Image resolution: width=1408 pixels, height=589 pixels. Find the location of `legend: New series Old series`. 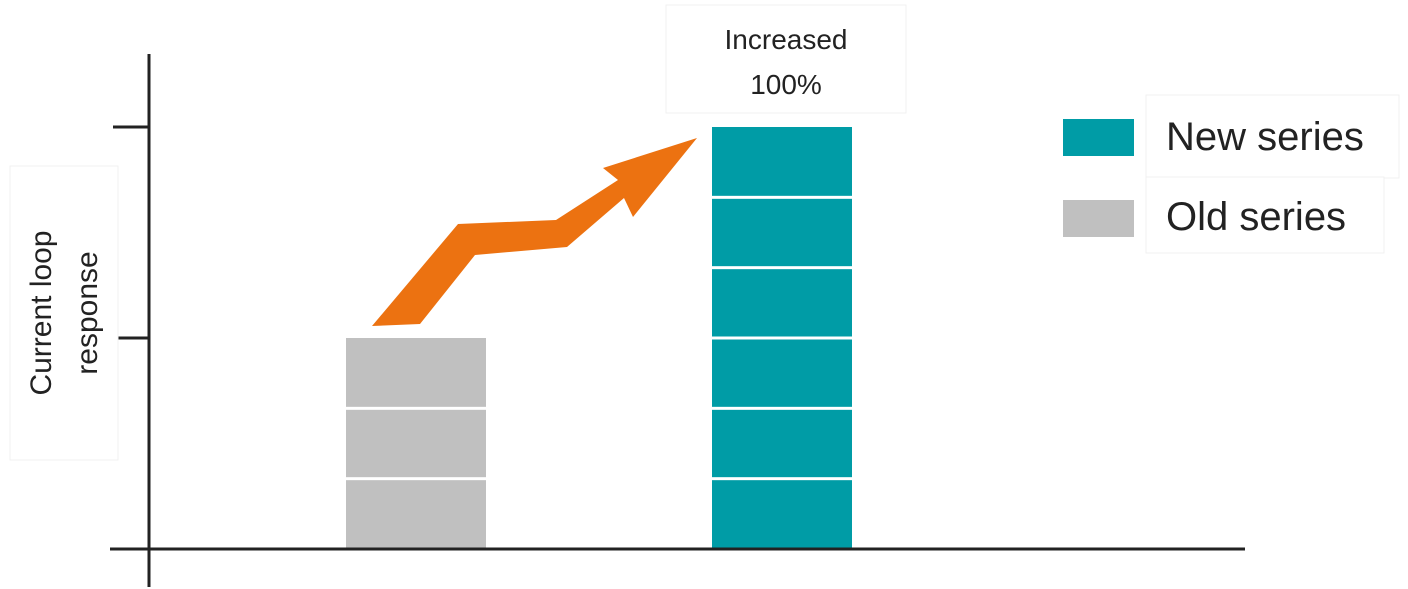

legend: New series Old series is located at coordinates (1231, 174).